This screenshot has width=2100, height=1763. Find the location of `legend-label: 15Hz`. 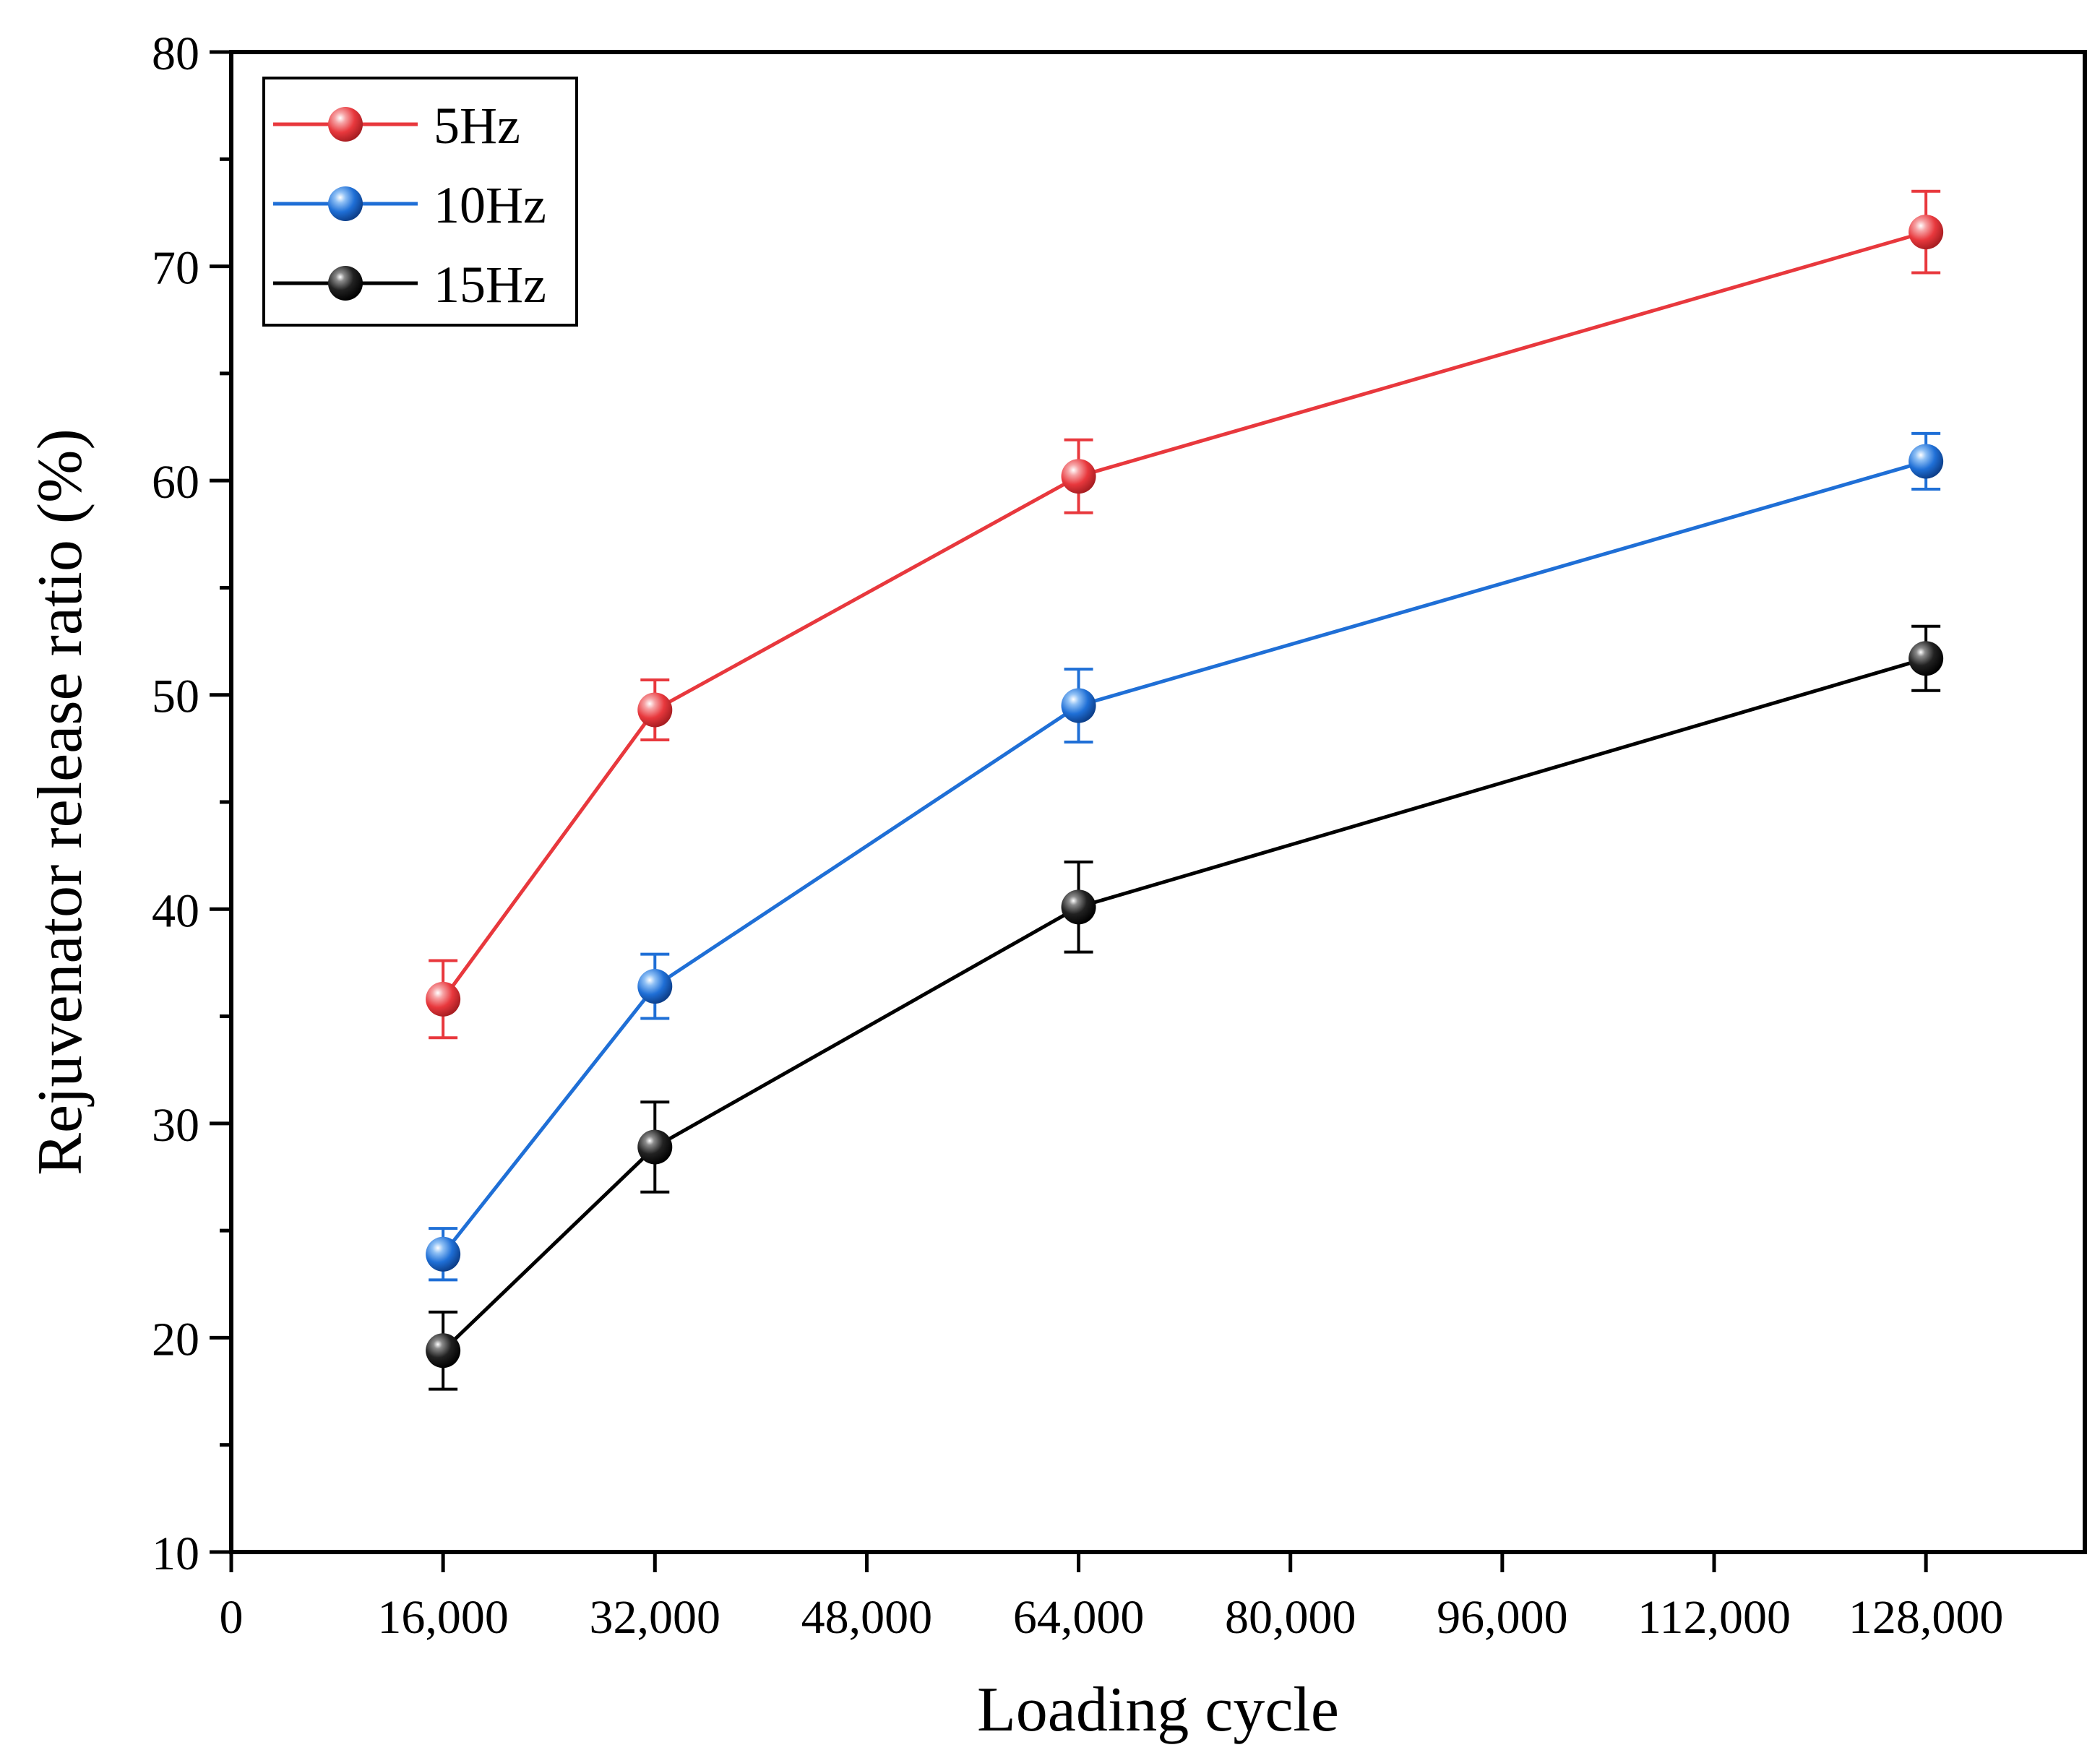

legend-label: 15Hz is located at coordinates (490, 285).